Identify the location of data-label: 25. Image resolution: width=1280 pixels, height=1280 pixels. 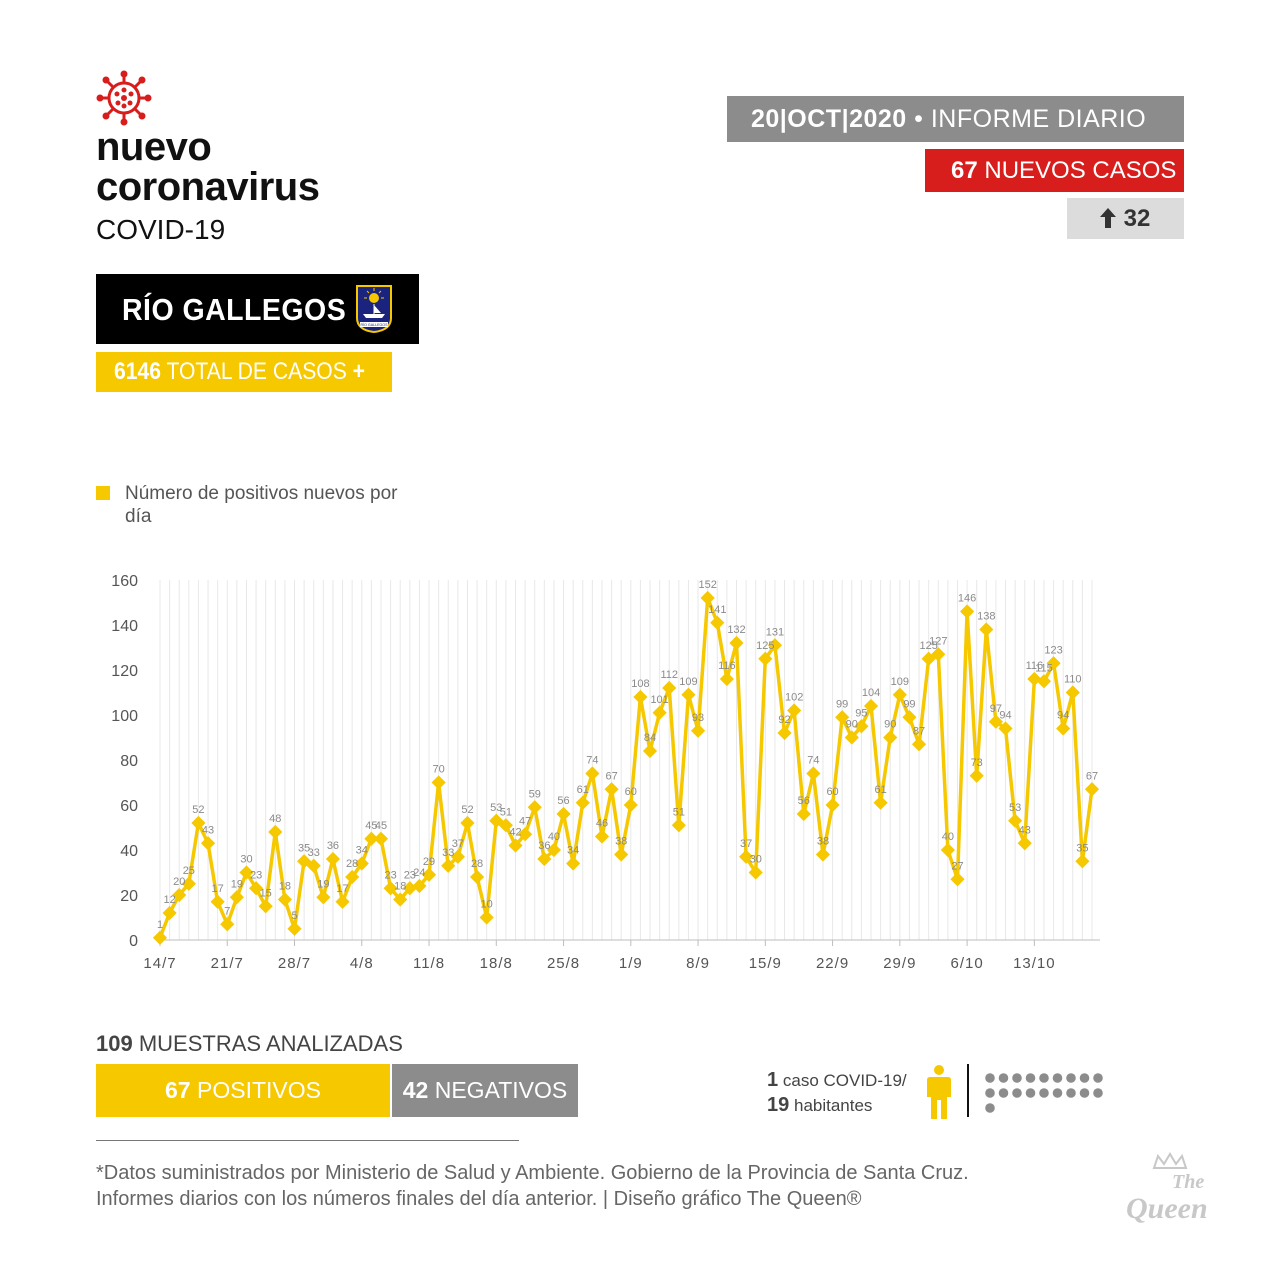
(189, 871).